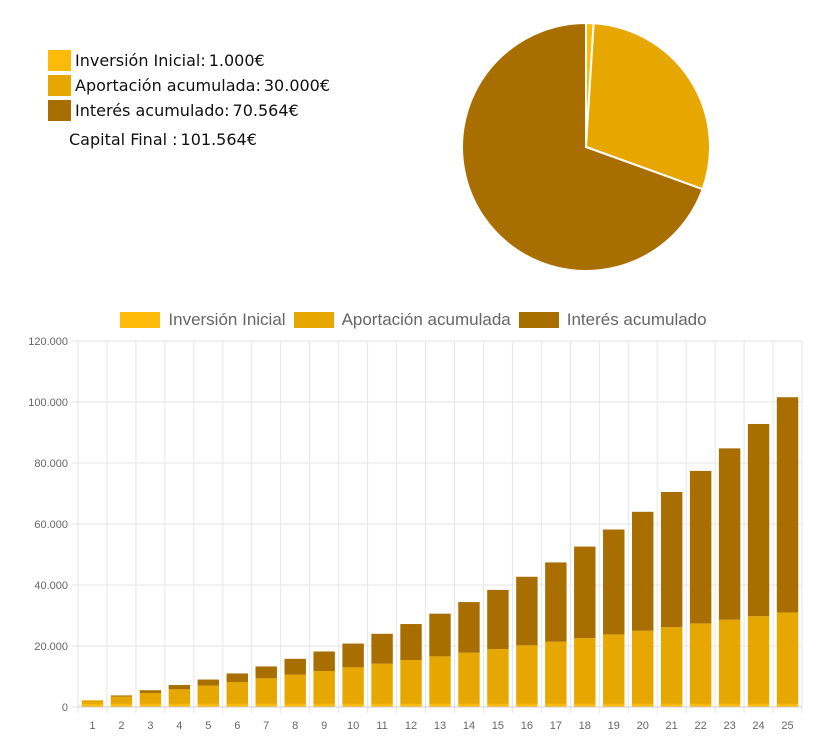 The width and height of the screenshot is (827, 736). Describe the element at coordinates (612, 320) in the screenshot. I see `legend-item-interes: Interés acumulado` at that location.